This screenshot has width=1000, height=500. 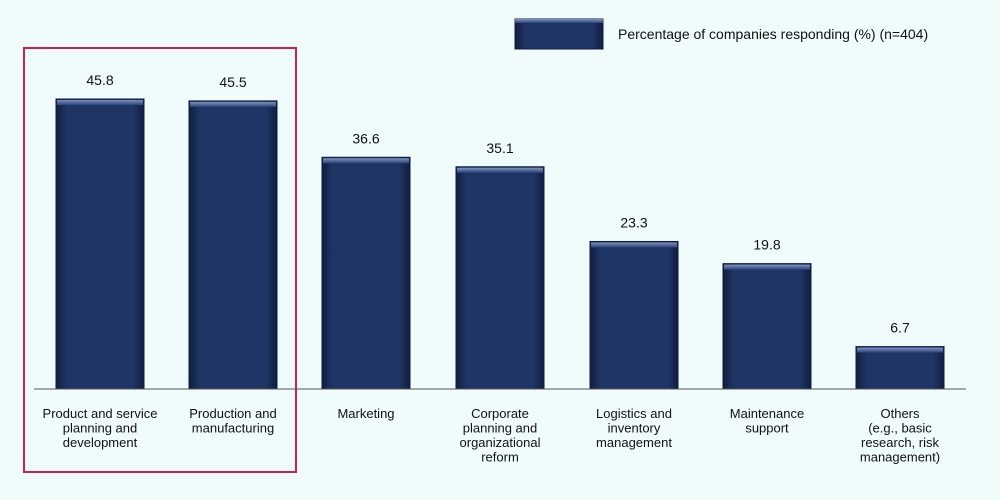 I want to click on category-label-5: Logistics and inventory management, so click(x=634, y=428).